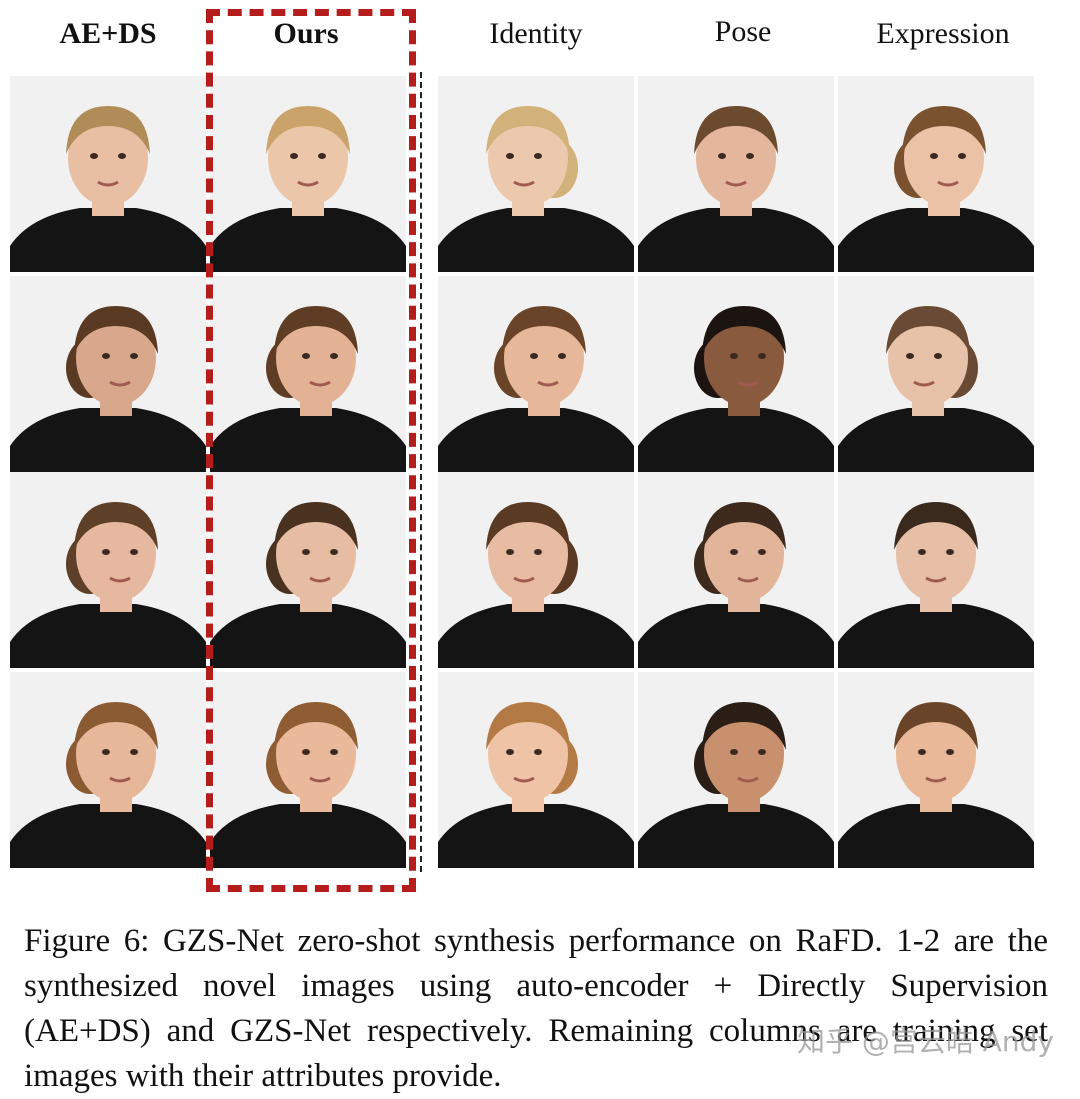  What do you see at coordinates (421, 472) in the screenshot?
I see `column-divider` at bounding box center [421, 472].